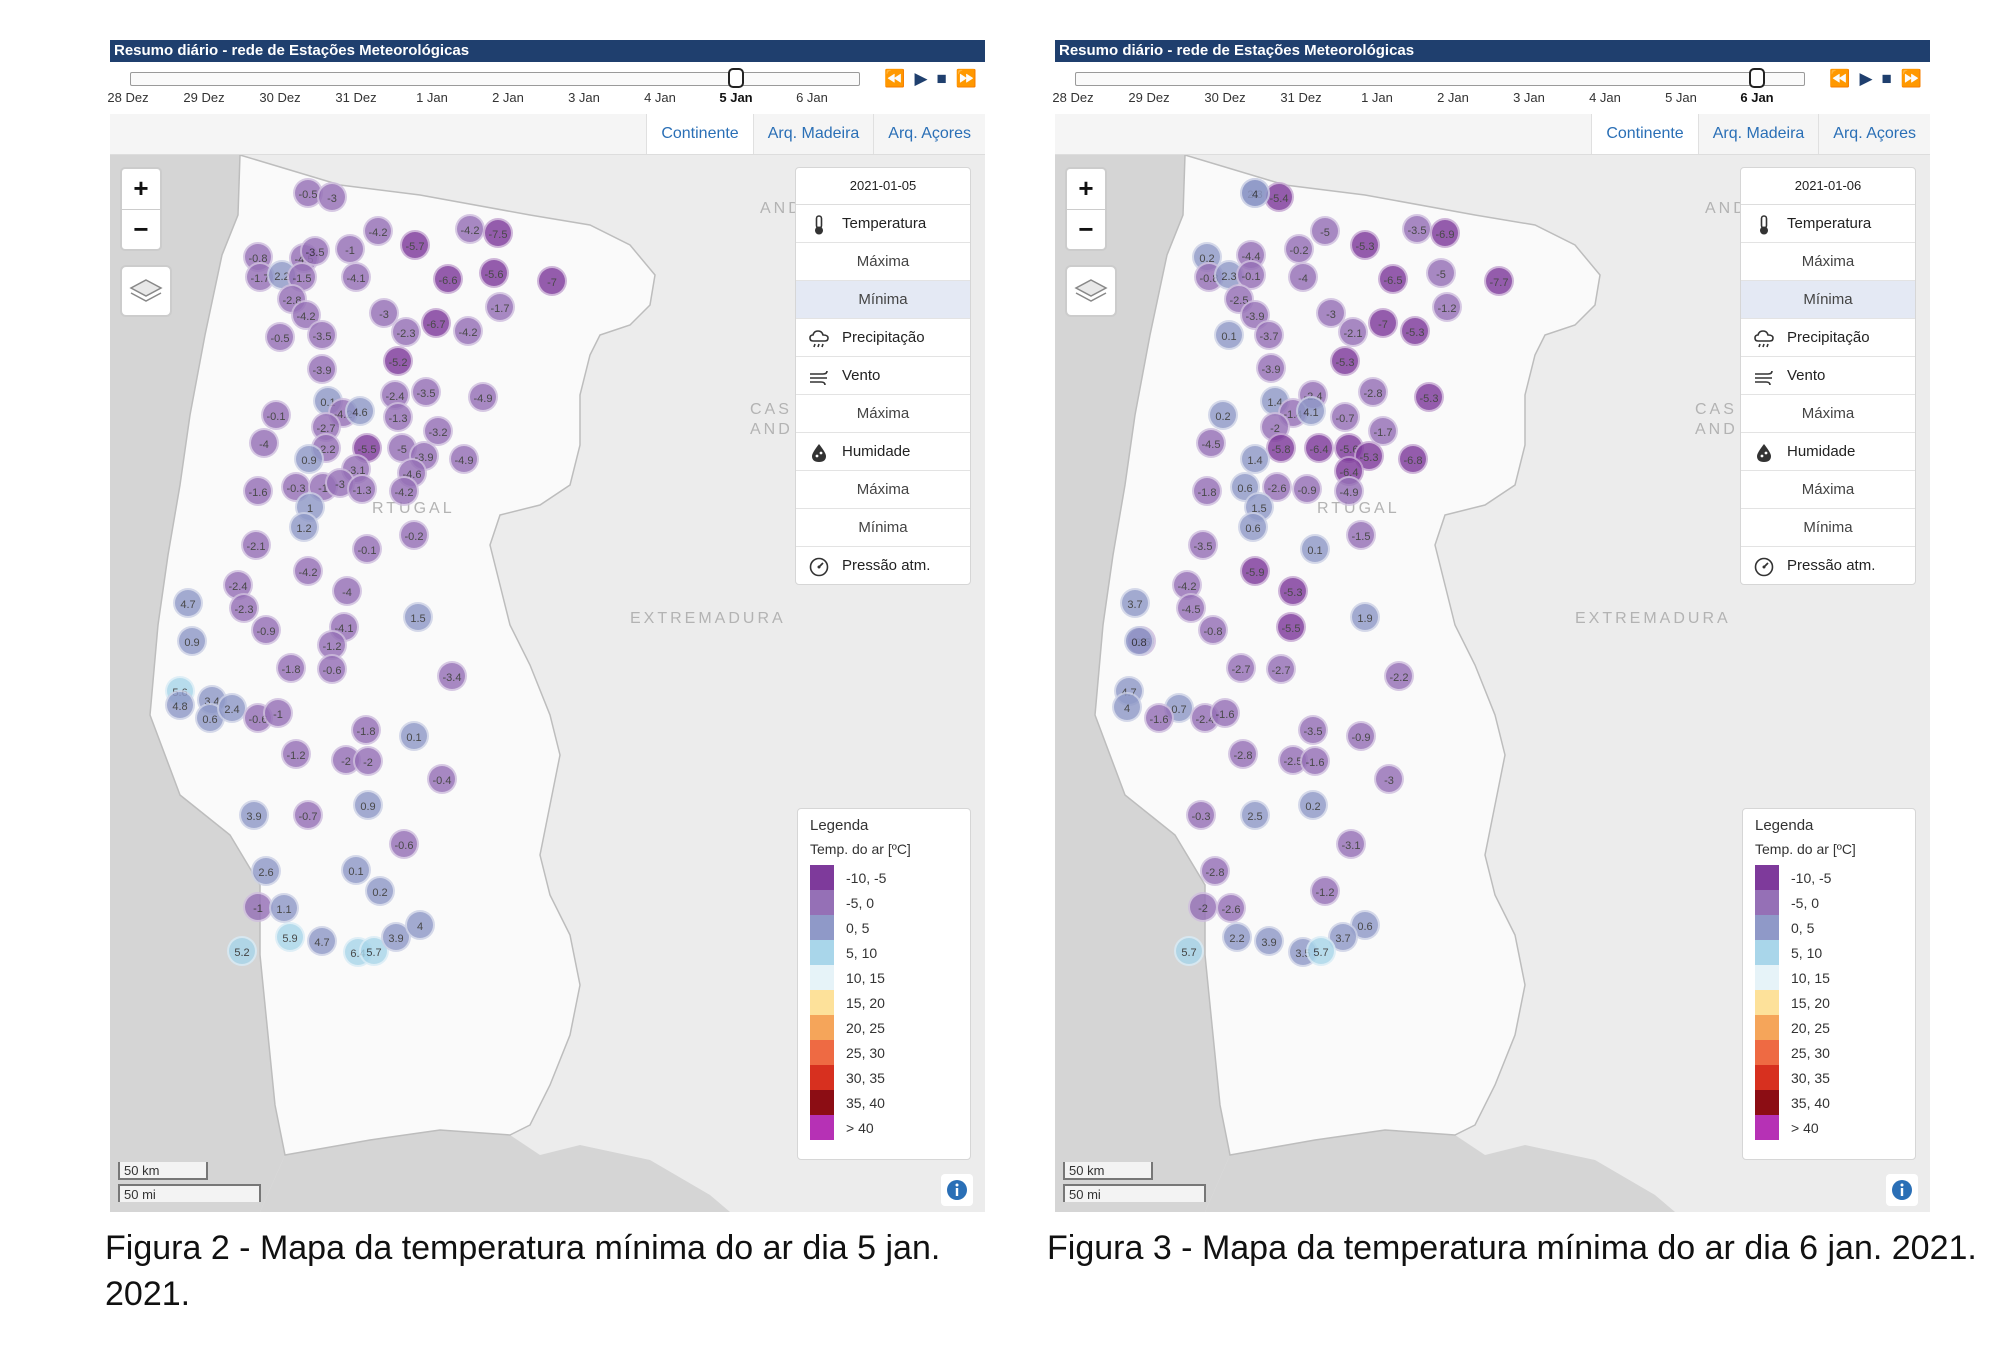 The image size is (2000, 1354). I want to click on station-marker: -5.5, so click(1291, 627).